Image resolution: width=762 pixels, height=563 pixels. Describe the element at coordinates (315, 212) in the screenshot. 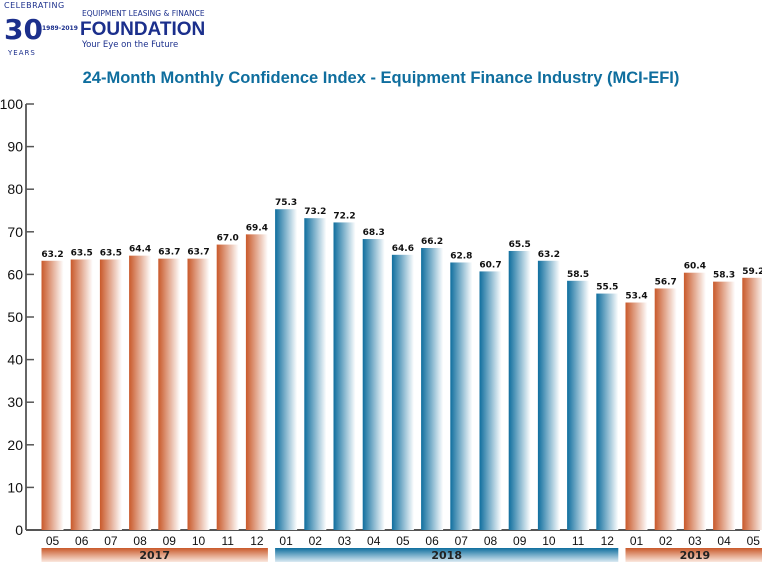

I see `data-label: 73.2` at that location.